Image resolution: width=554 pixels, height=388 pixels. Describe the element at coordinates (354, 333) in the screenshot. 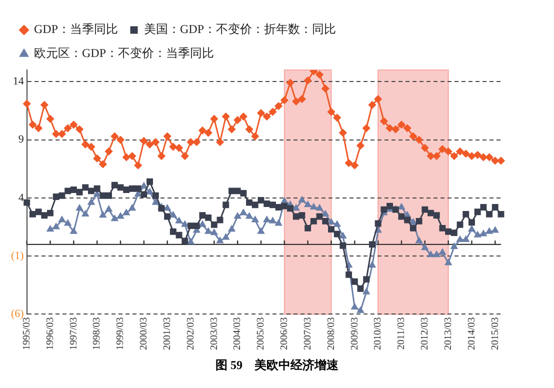

I see `x-tick-label: 2009/03` at that location.